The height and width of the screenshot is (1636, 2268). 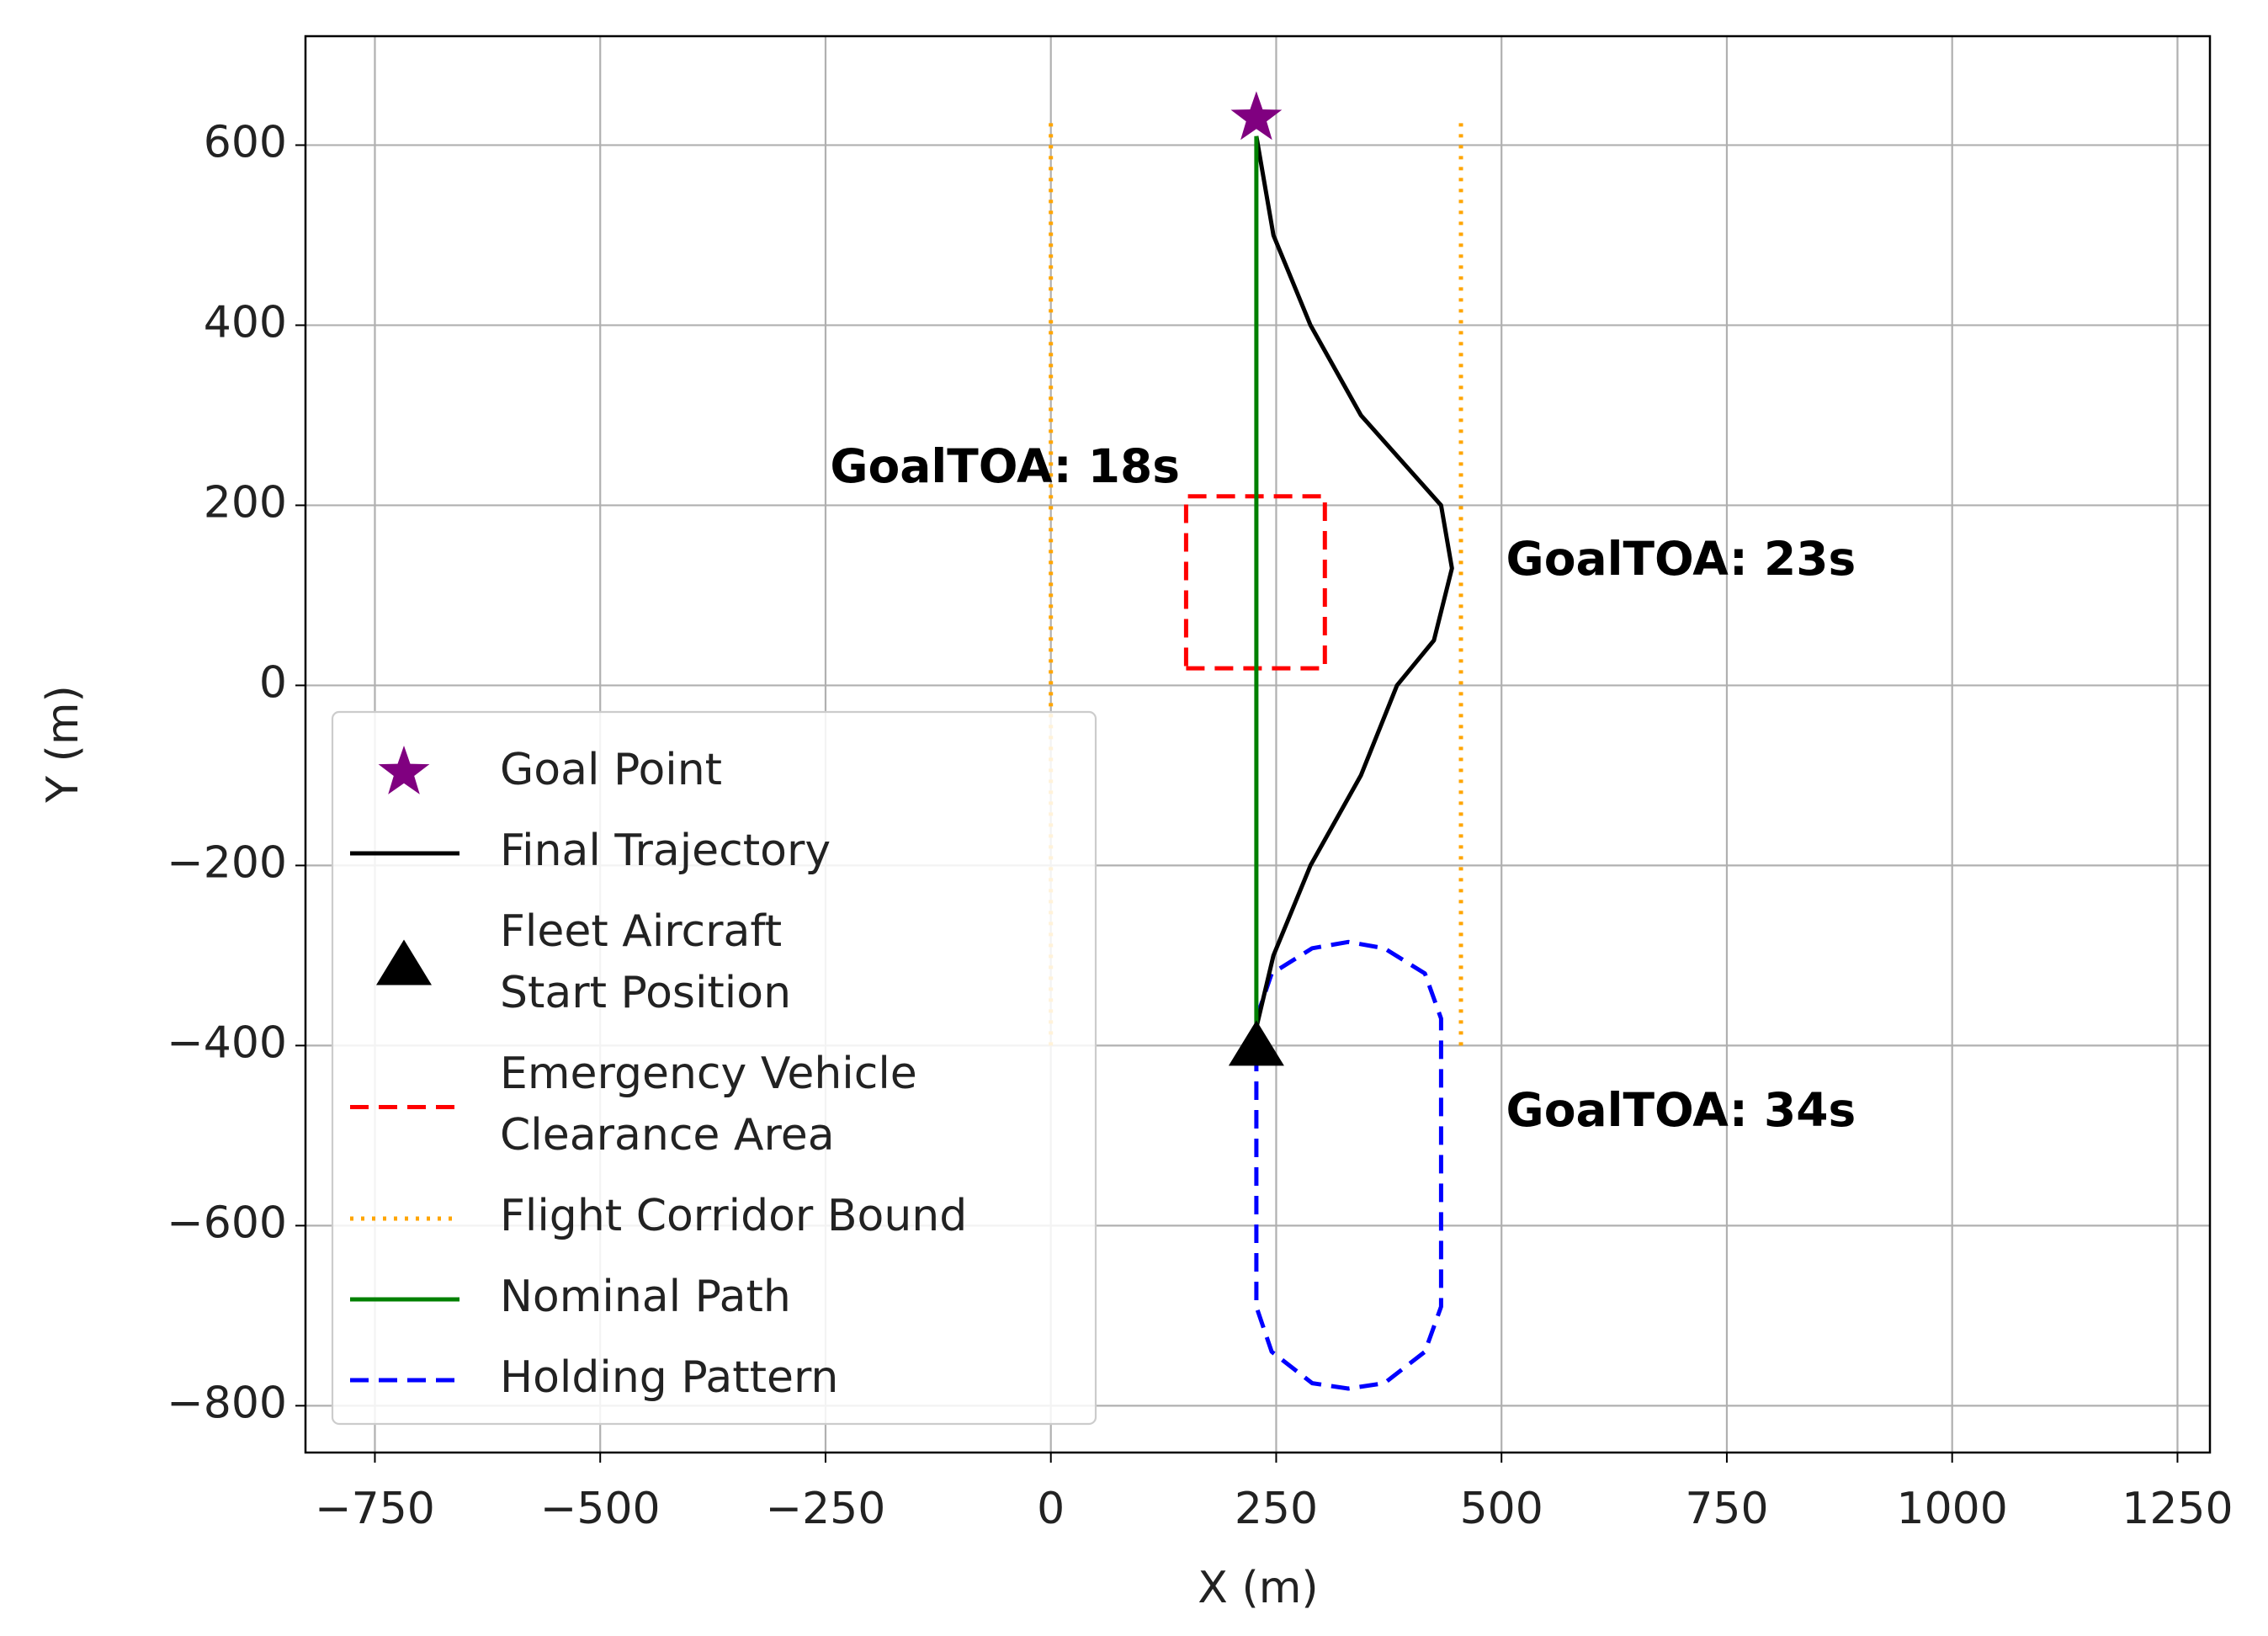 What do you see at coordinates (1258, 1588) in the screenshot?
I see `x-axis-label: X (m)` at bounding box center [1258, 1588].